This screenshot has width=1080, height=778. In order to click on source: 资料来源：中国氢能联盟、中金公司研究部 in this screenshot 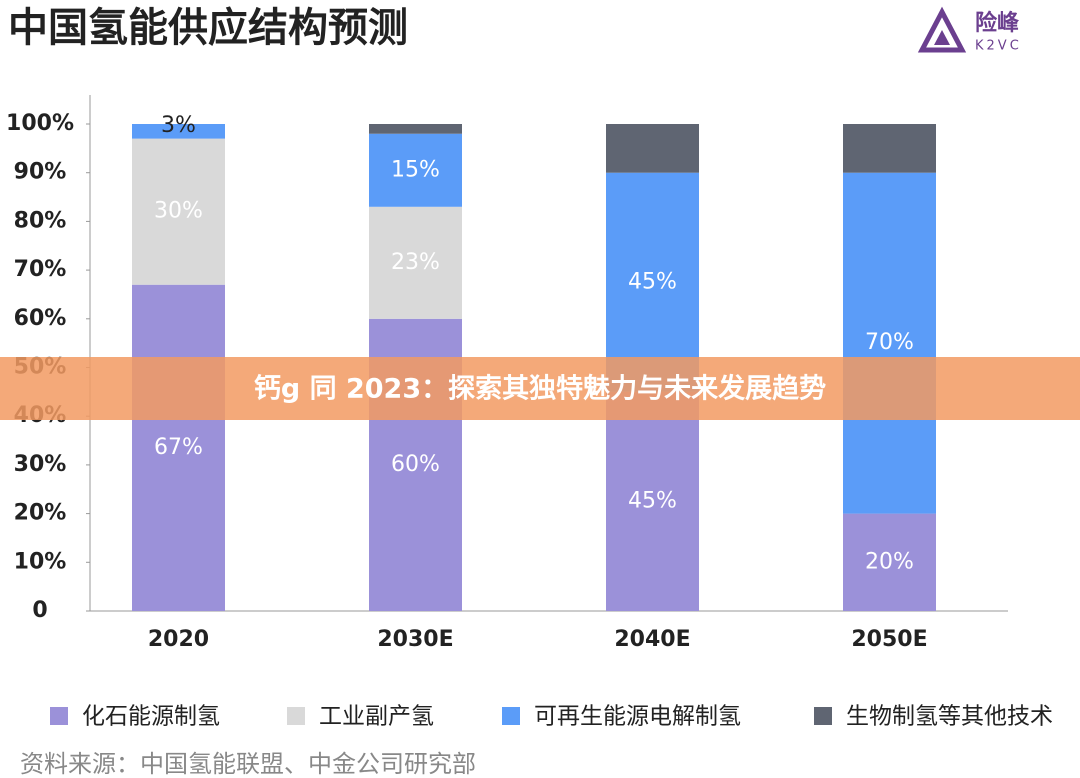, I will do `click(248, 764)`.